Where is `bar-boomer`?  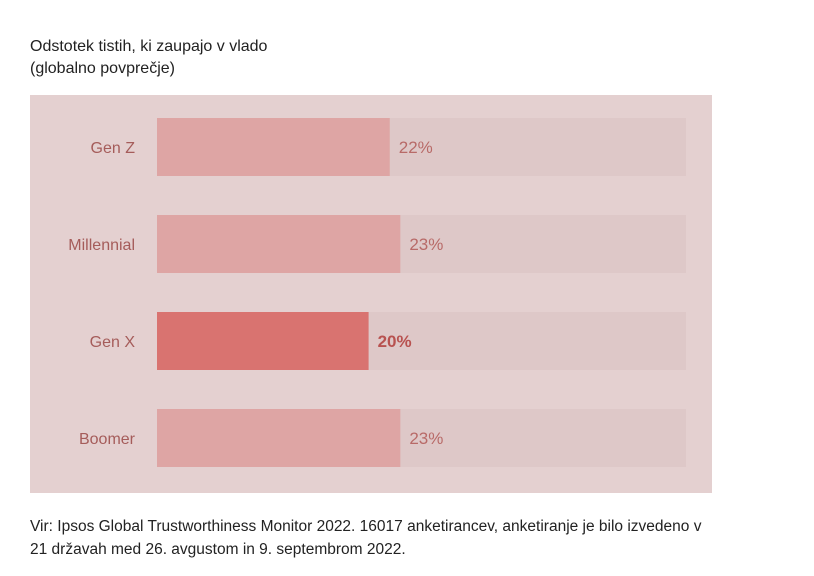
bar-boomer is located at coordinates (279, 438).